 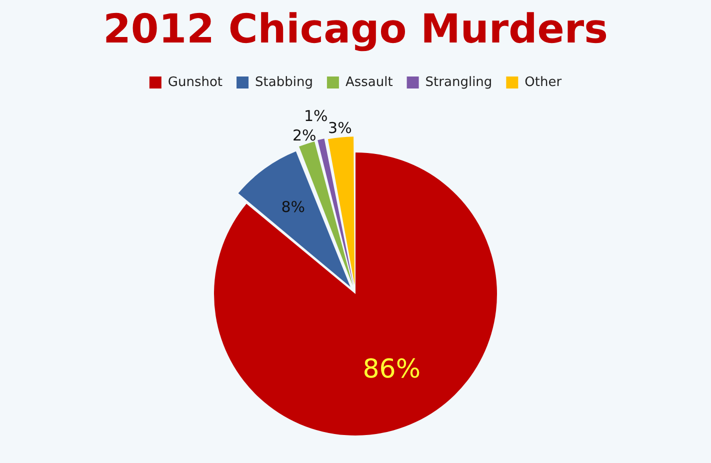 What do you see at coordinates (355, 29) in the screenshot?
I see `chart-title: 2012 Chicago Murders` at bounding box center [355, 29].